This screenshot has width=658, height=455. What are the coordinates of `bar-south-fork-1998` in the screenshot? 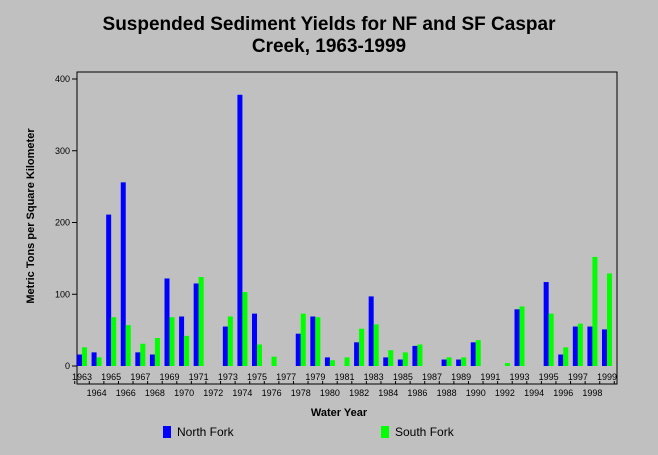 It's located at (595, 311).